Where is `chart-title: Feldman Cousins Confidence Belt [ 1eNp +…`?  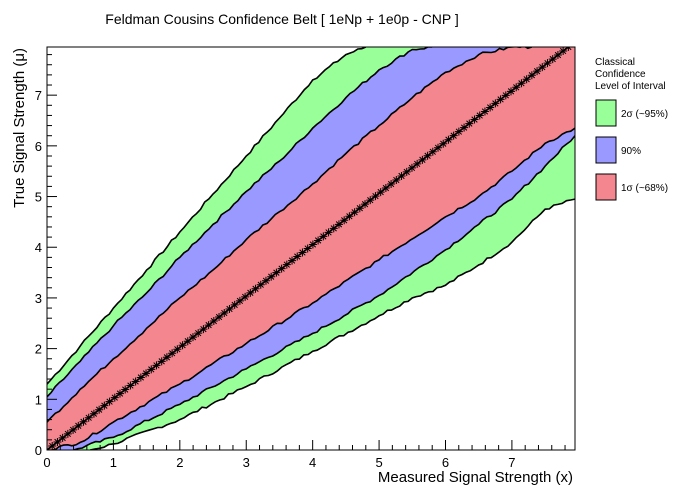
chart-title: Feldman Cousins Confidence Belt [ 1eNp +… is located at coordinates (281, 19).